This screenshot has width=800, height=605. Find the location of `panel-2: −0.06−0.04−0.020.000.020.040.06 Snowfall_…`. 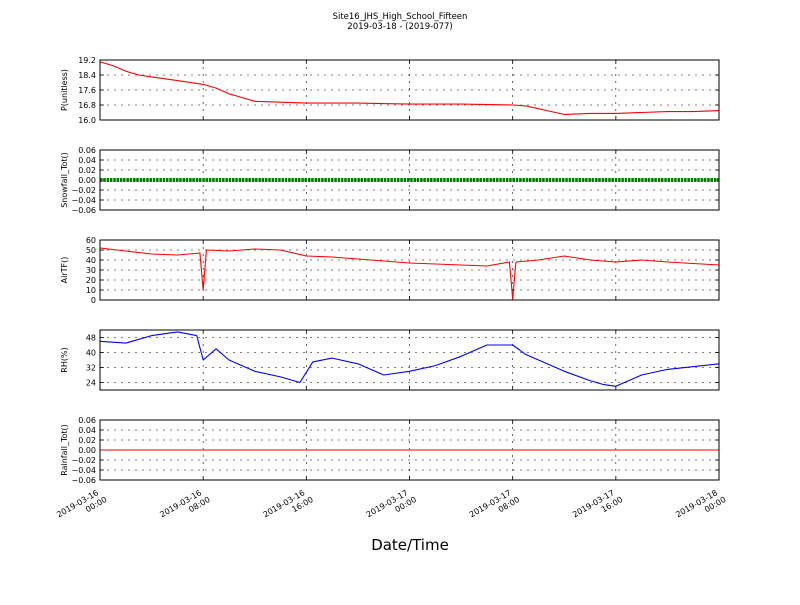

panel-2: −0.06−0.04−0.020.000.020.040.06 Snowfall_… is located at coordinates (390, 180).